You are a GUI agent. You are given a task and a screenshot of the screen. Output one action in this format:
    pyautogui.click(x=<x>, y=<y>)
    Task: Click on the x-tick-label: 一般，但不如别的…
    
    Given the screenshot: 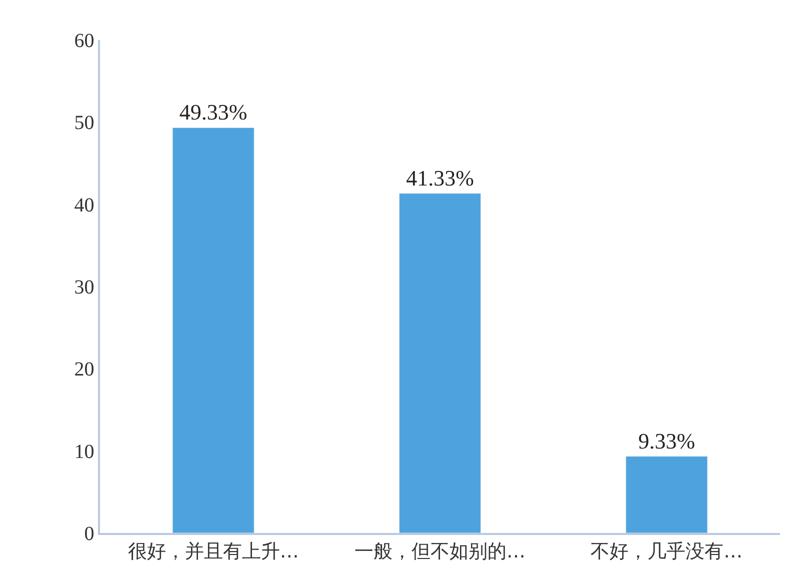 What is the action you would take?
    pyautogui.click(x=440, y=551)
    